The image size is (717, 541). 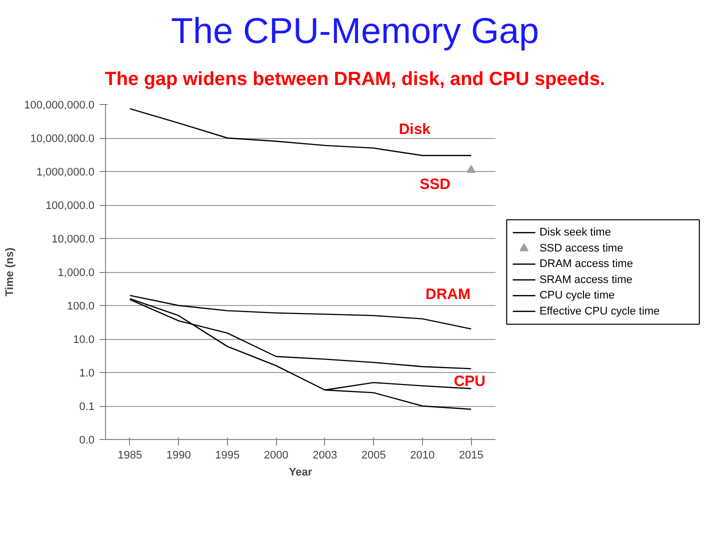 I want to click on y-axis-title: Time (ns), so click(x=10, y=271).